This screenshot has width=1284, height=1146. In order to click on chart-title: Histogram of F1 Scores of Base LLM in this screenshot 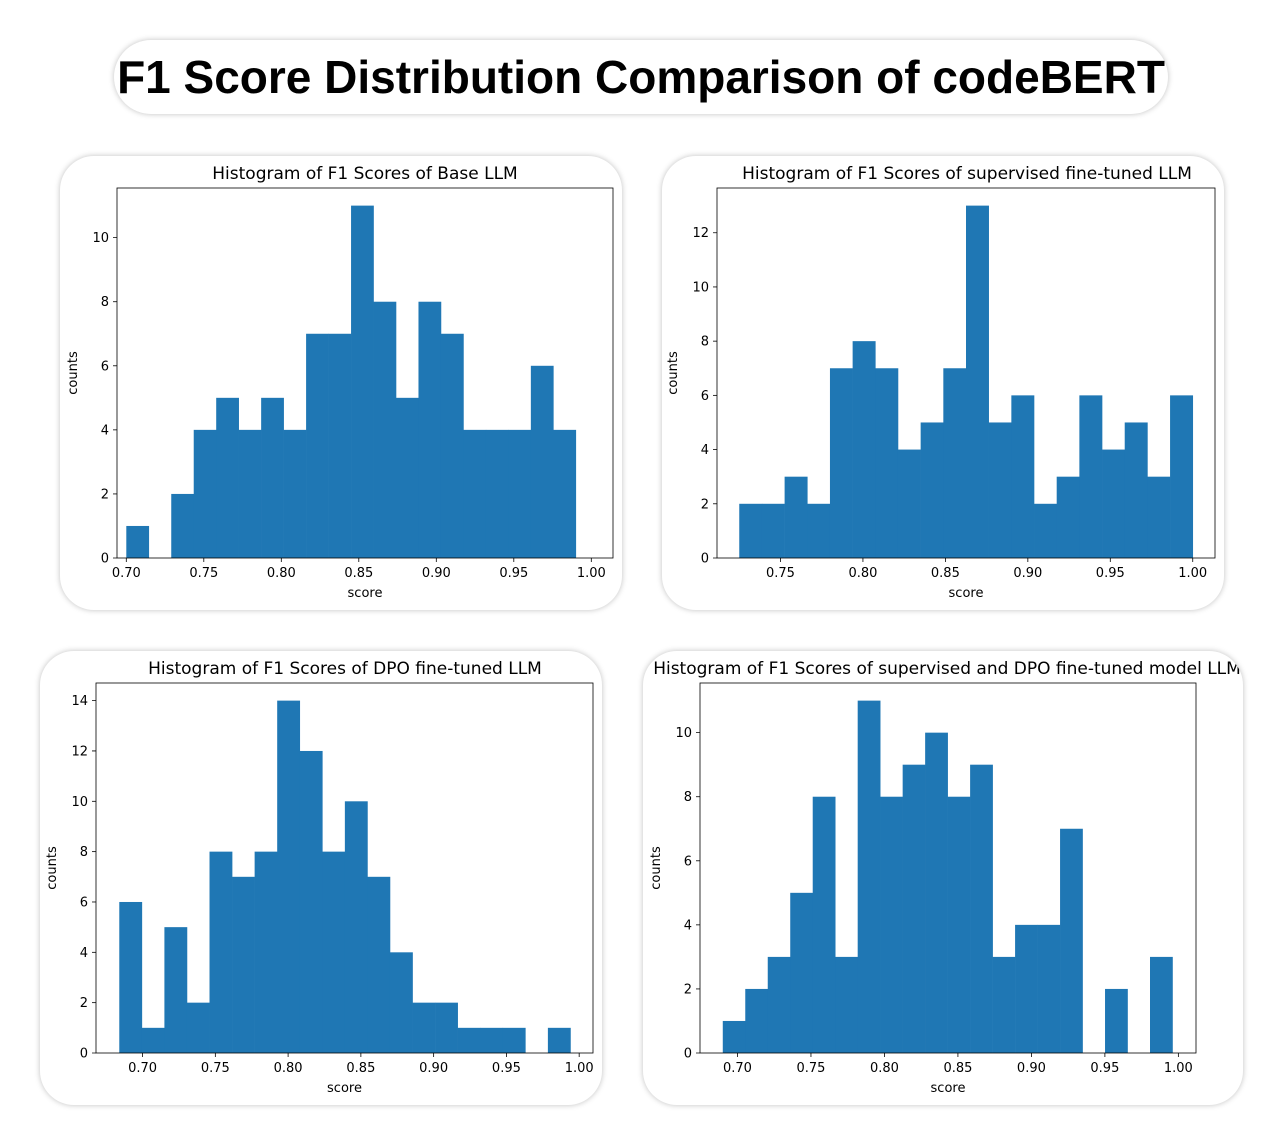, I will do `click(364, 174)`.